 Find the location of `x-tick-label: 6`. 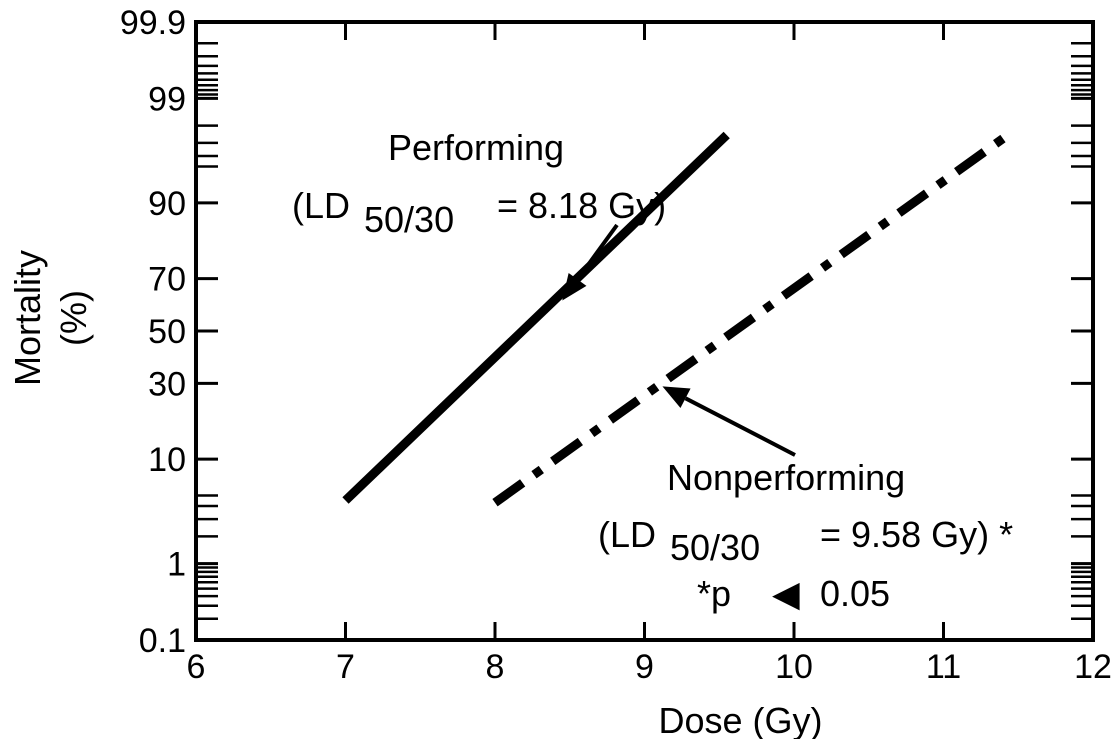

x-tick-label: 6 is located at coordinates (196, 667).